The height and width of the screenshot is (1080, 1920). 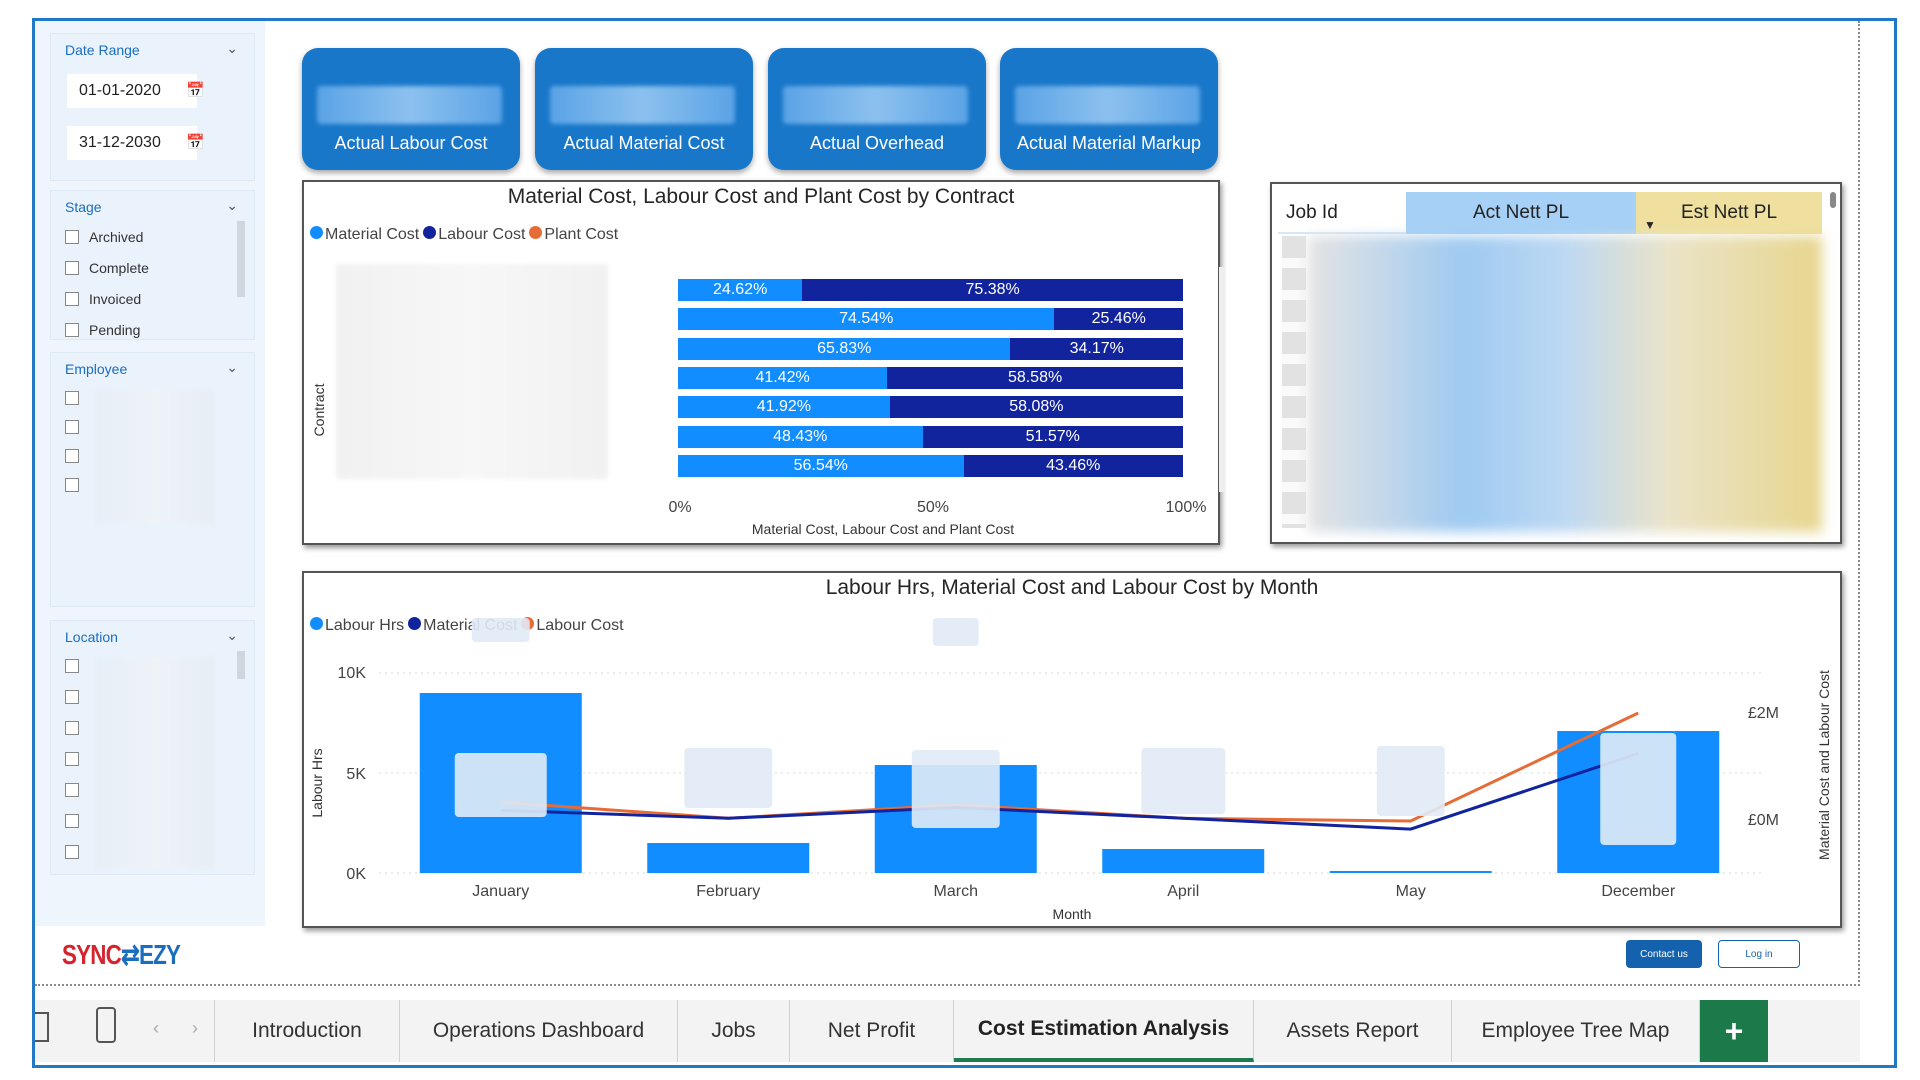 What do you see at coordinates (103, 299) in the screenshot?
I see `stage-option-invoiced: Invoiced` at bounding box center [103, 299].